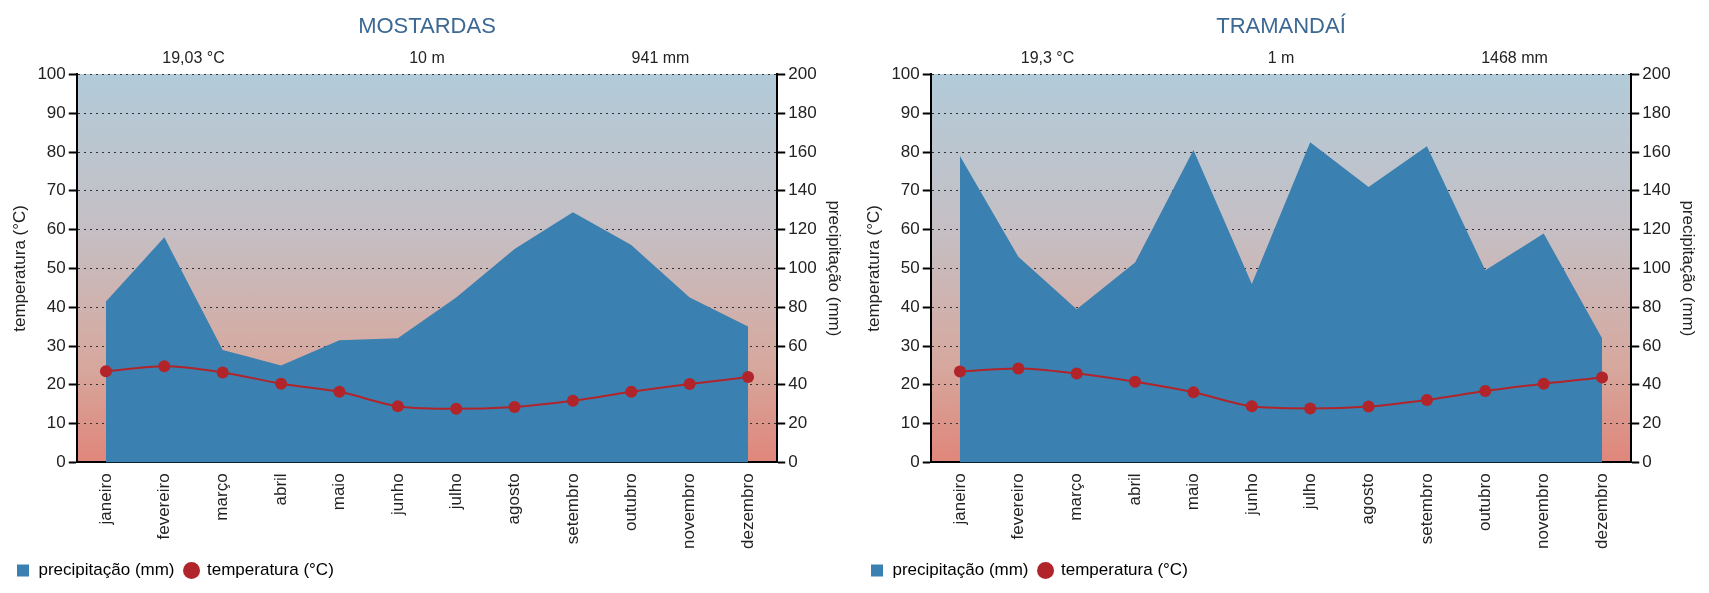 This screenshot has height=593, width=1709. Describe the element at coordinates (427, 57) in the screenshot. I see `text: 10 m` at that location.